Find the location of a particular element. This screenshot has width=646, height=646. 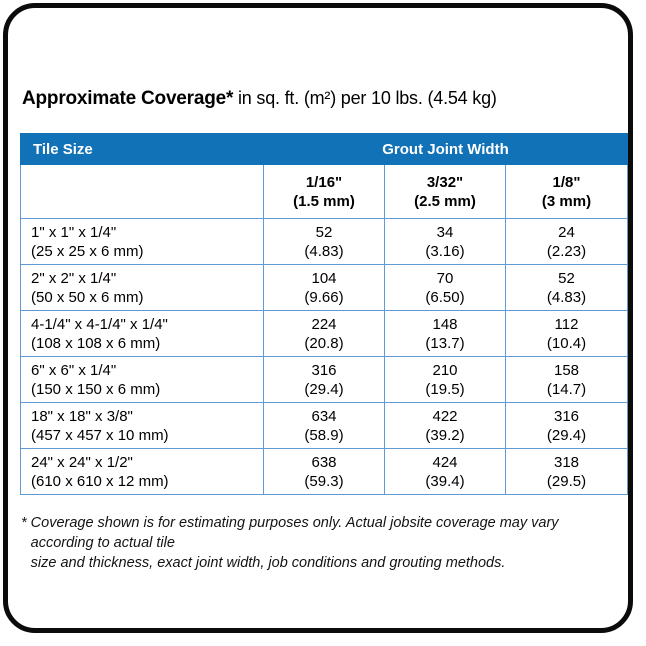

coverage-sqm: (3.16) is located at coordinates (445, 251).